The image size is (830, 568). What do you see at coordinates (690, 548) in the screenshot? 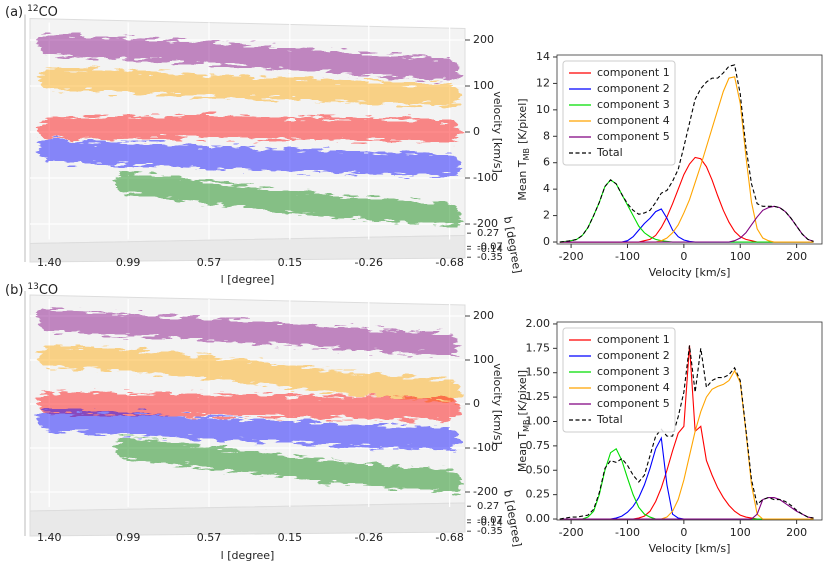
I see `x-axis-label: Velocity [km/s]` at bounding box center [690, 548].